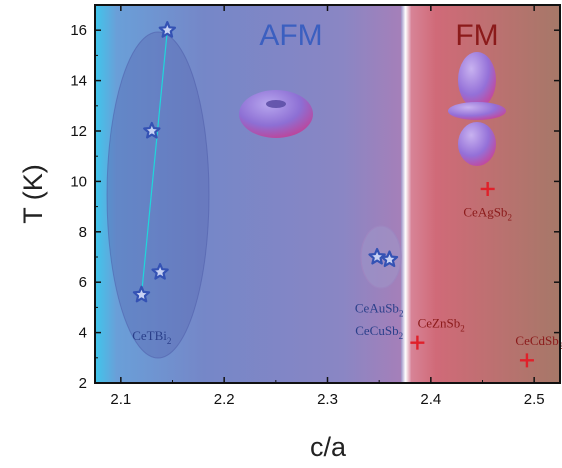 The image size is (562, 468). Describe the element at coordinates (430, 399) in the screenshot. I see `x-tick-label: 2.4` at that location.